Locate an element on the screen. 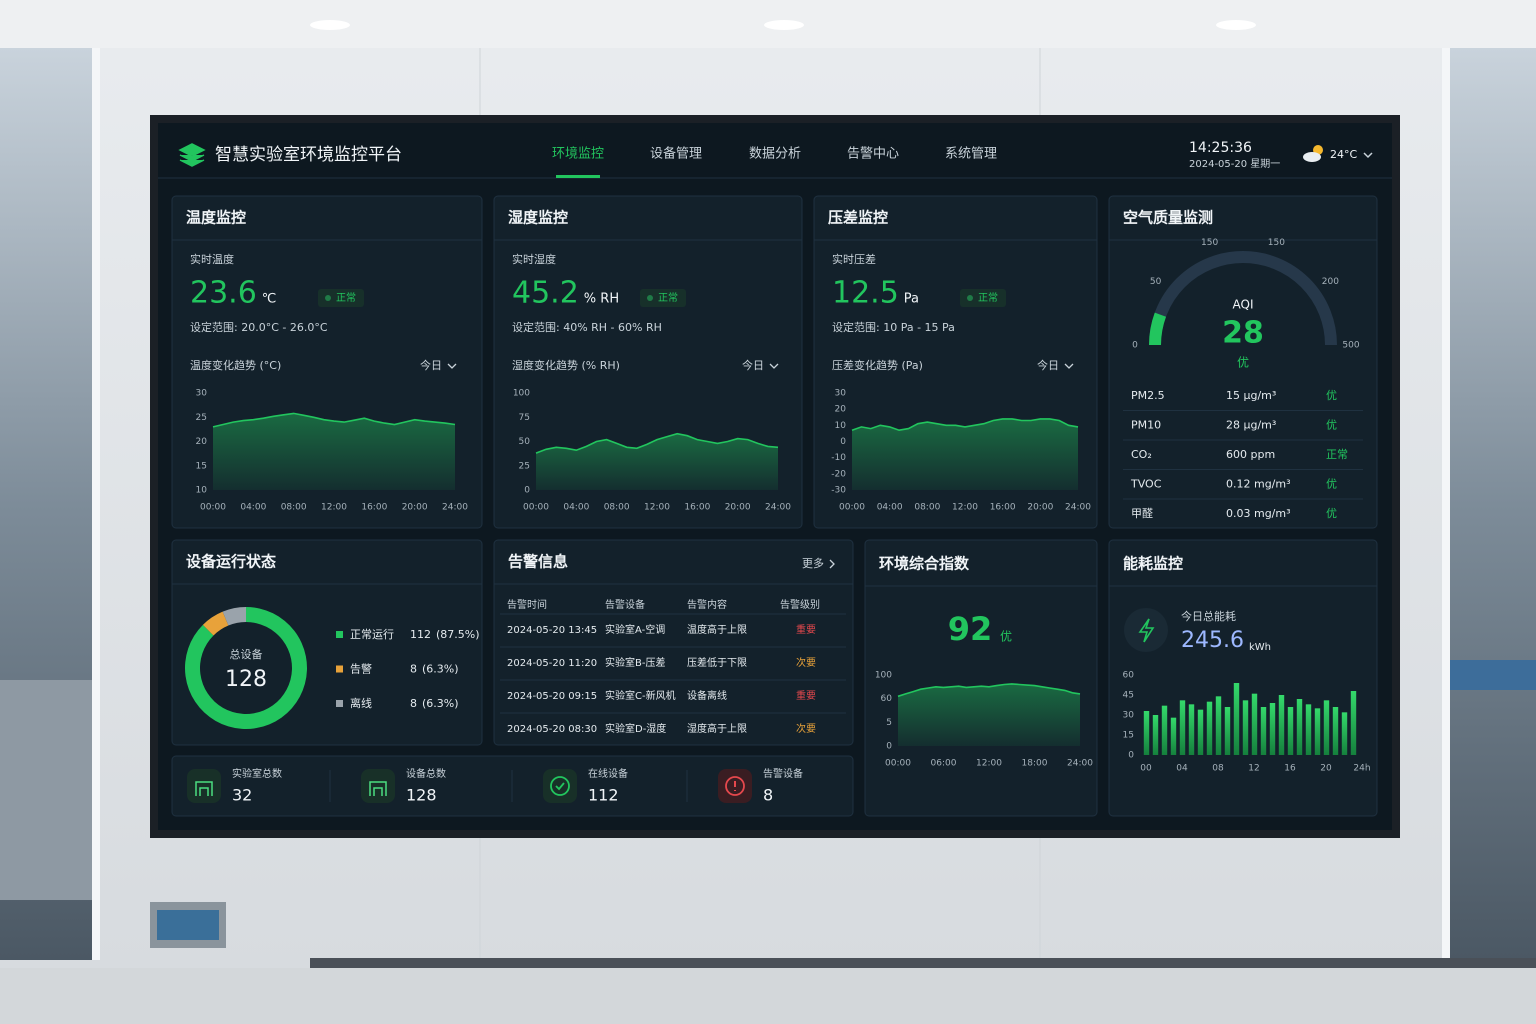 The width and height of the screenshot is (1536, 1024). tick-label: 30 is located at coordinates (841, 394).